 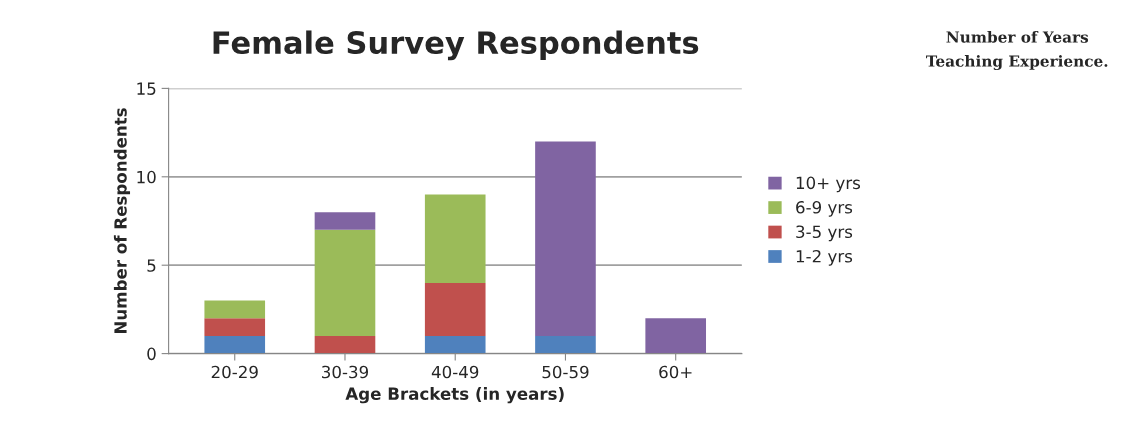 What do you see at coordinates (455, 372) in the screenshot?
I see `x-tick-label: 40-49` at bounding box center [455, 372].